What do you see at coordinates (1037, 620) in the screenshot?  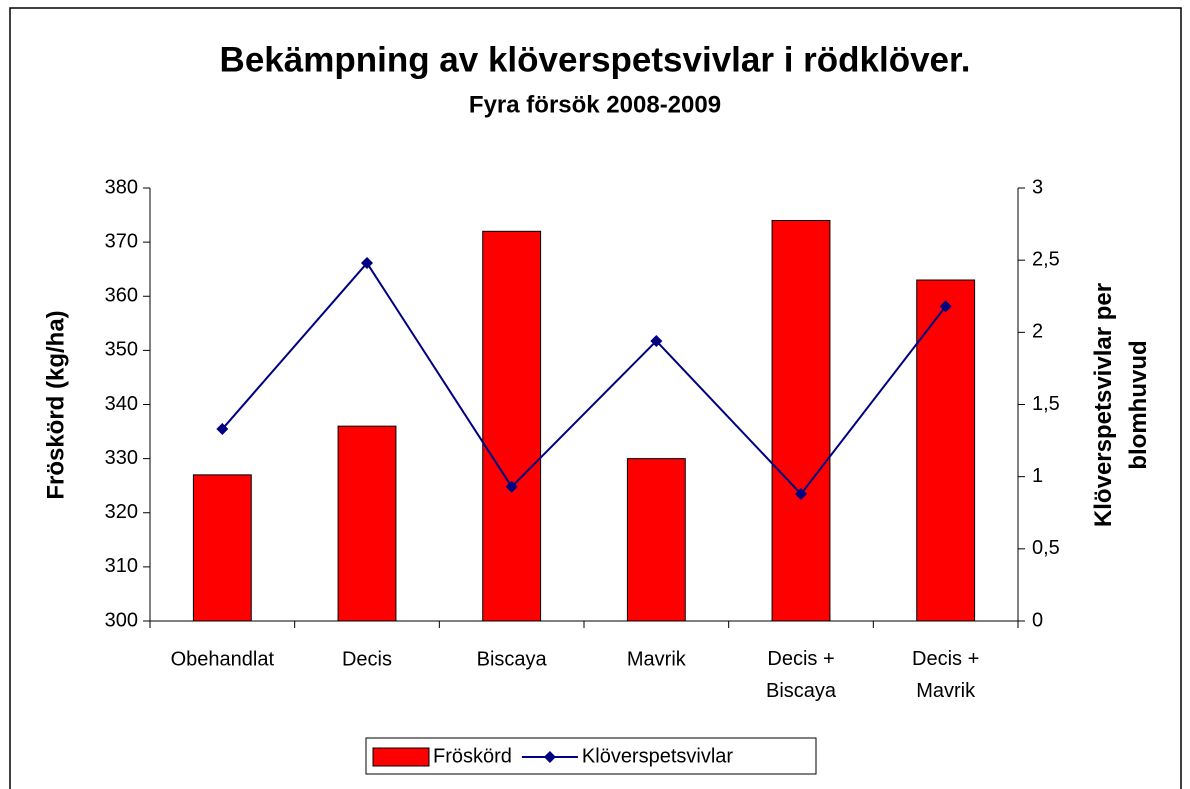 I see `y2-tick-label: 0` at bounding box center [1037, 620].